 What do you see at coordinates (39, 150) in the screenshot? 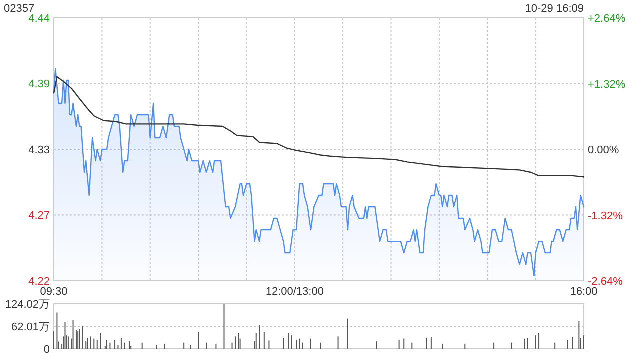
I see `y-tick-label: 4.33` at bounding box center [39, 150].